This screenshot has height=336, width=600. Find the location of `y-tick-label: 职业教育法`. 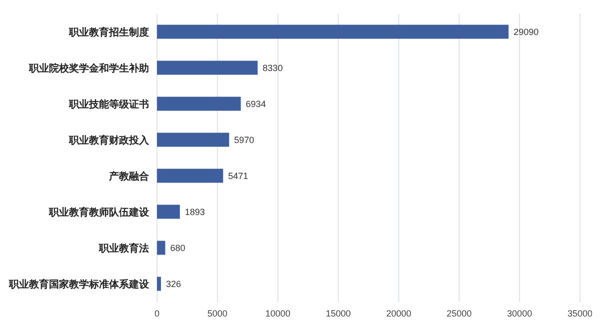

y-tick-label: 职业教育法 is located at coordinates (123, 248).